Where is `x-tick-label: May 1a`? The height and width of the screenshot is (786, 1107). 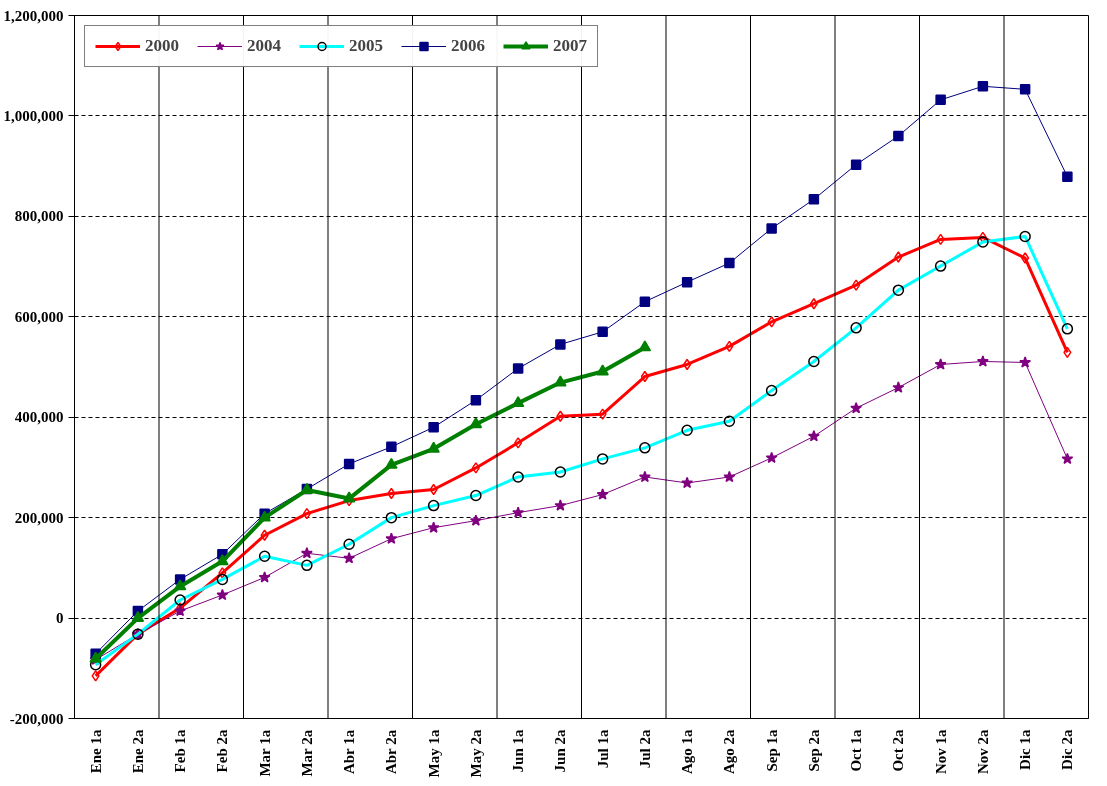 x-tick-label: May 1a is located at coordinates (433, 753).